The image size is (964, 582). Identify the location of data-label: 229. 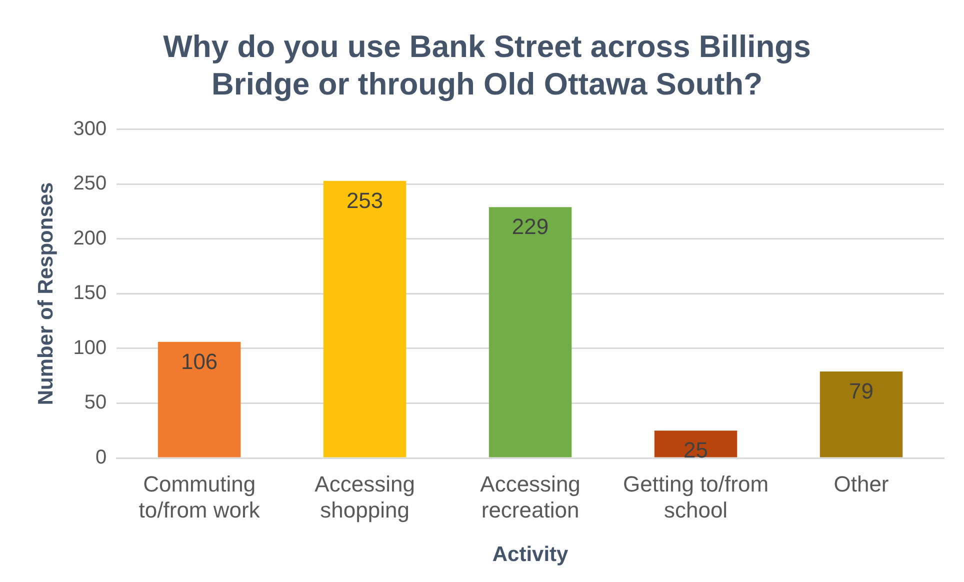
(530, 227).